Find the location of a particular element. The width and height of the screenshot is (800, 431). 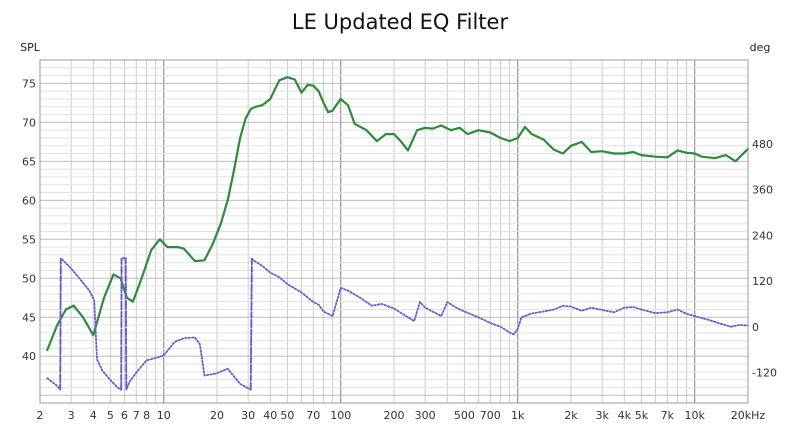

y-left-tick-label: 50 is located at coordinates (29, 278).